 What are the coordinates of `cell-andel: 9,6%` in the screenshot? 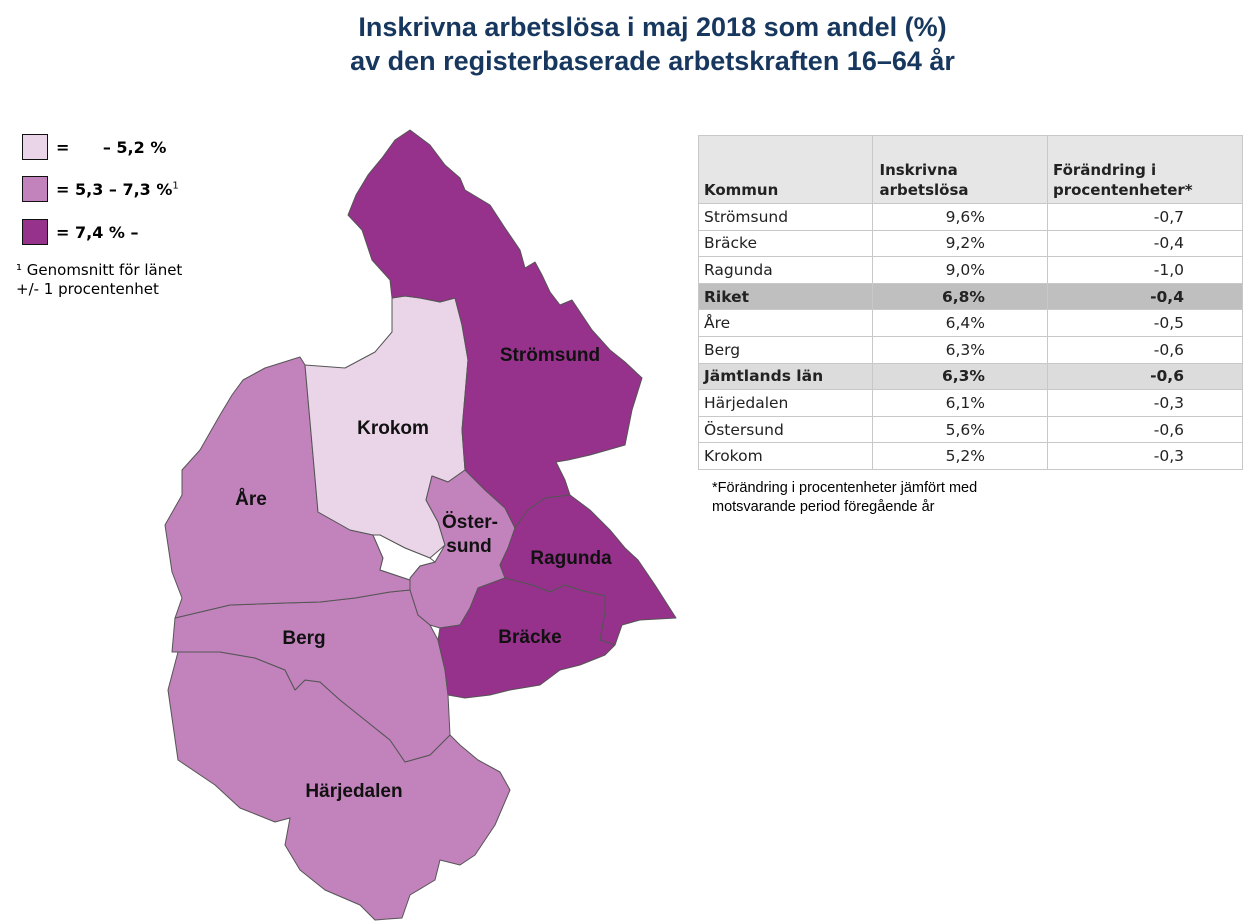 It's located at (960, 217).